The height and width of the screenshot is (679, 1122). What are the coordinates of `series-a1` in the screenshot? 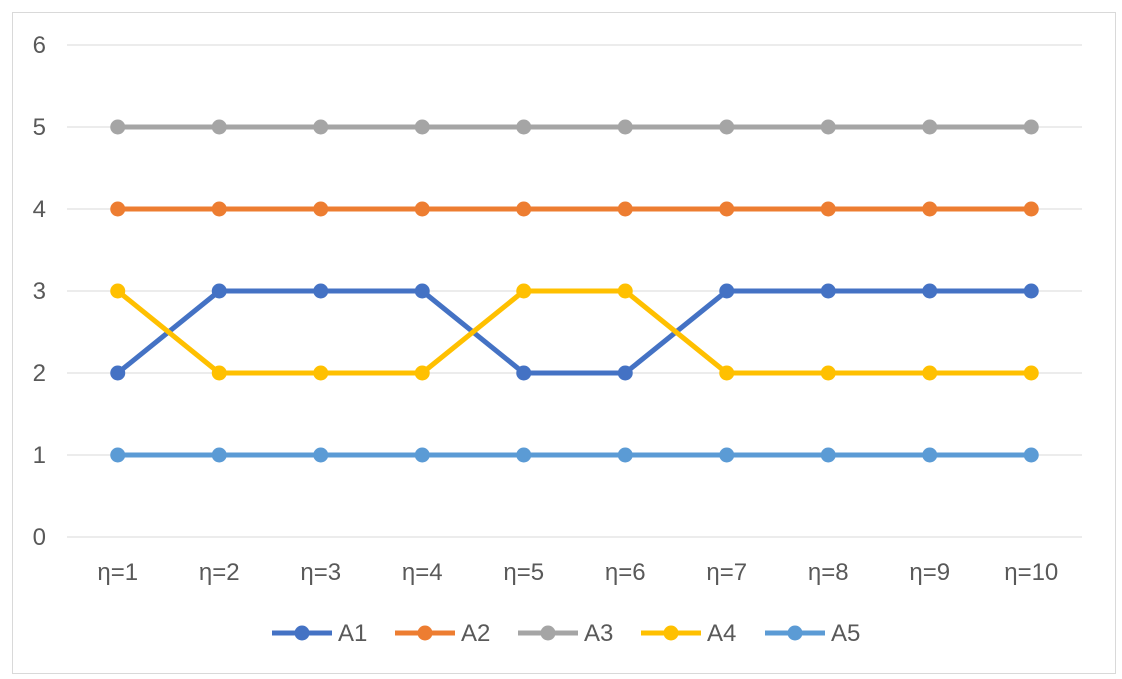 It's located at (574, 332).